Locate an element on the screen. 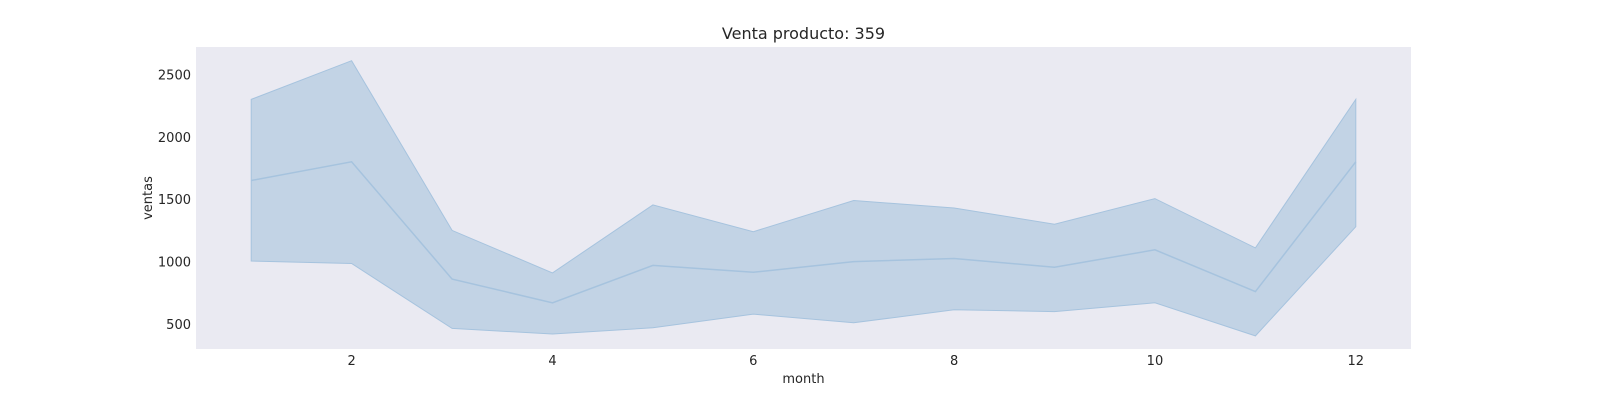 This screenshot has height=400, width=1600. y-tick-label: 2000 is located at coordinates (174, 138).